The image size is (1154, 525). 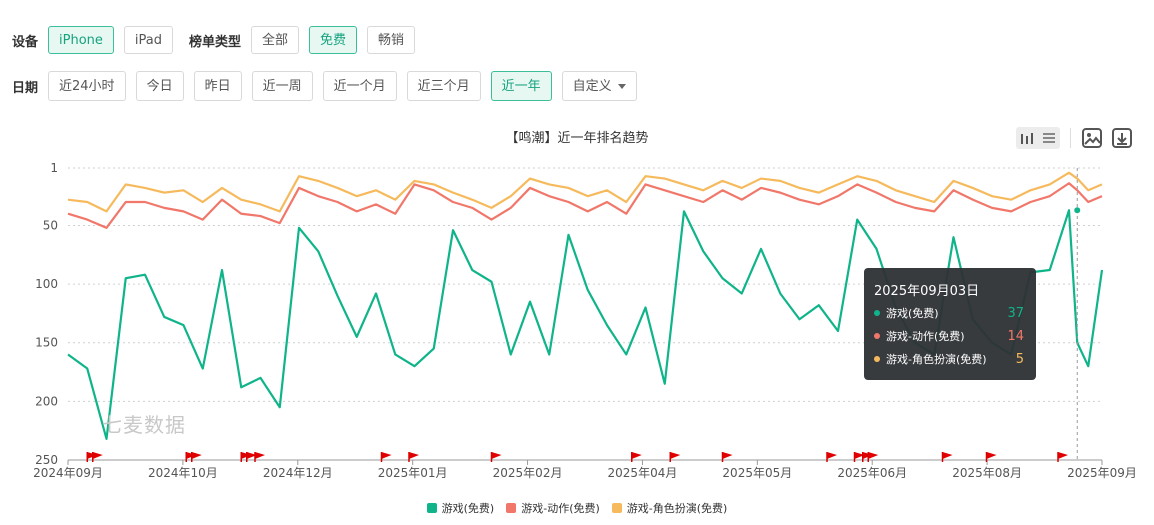 What do you see at coordinates (333, 40) in the screenshot?
I see `chart-type-free-button: 免费` at bounding box center [333, 40].